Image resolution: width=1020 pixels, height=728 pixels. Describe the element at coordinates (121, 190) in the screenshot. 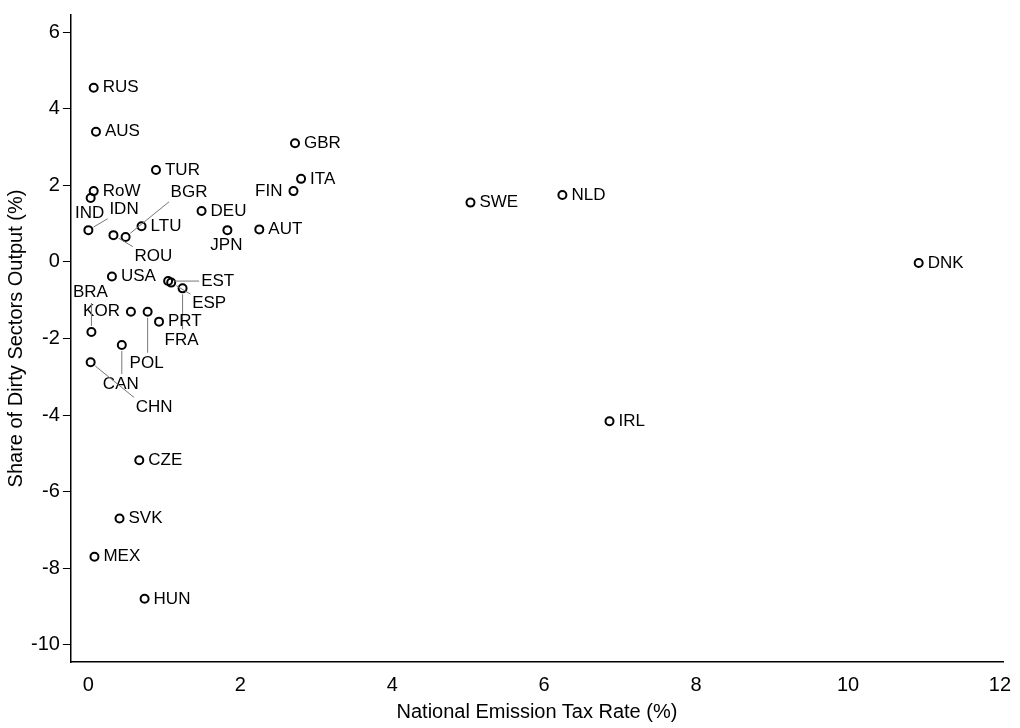

I see `annotation: RoW` at that location.